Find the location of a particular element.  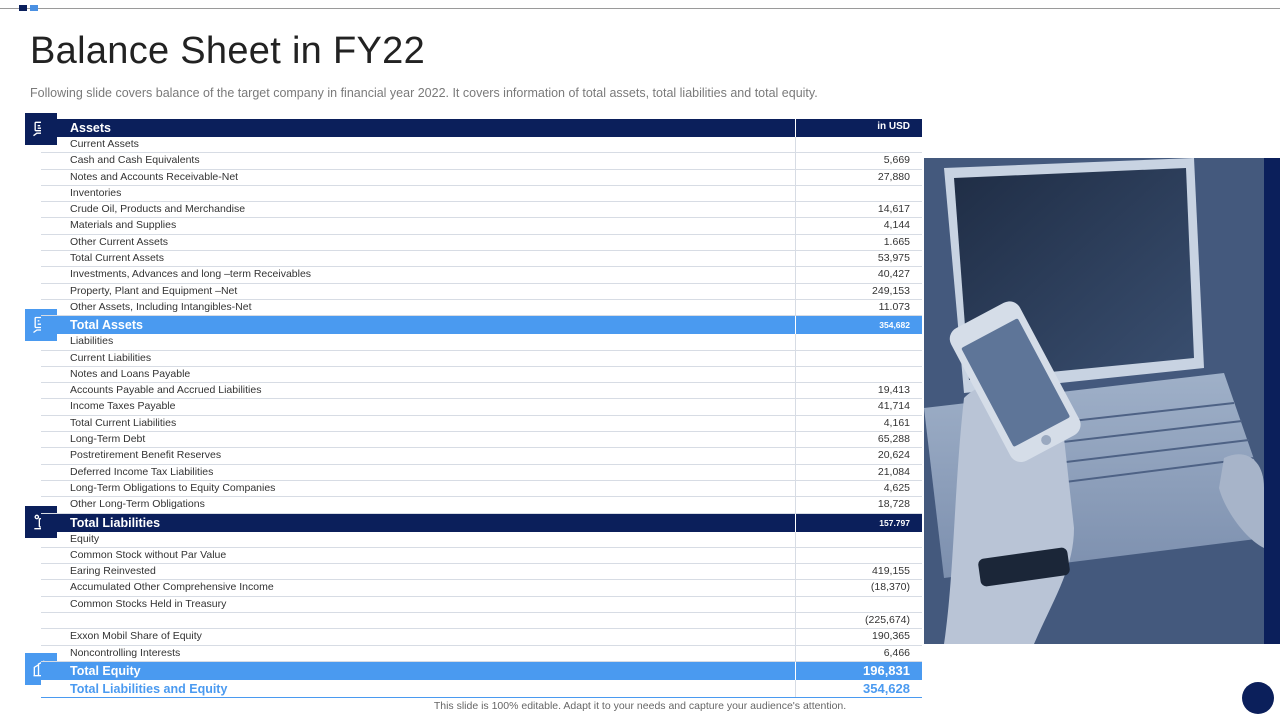

row-label: Current Liabilities is located at coordinates (418, 358).